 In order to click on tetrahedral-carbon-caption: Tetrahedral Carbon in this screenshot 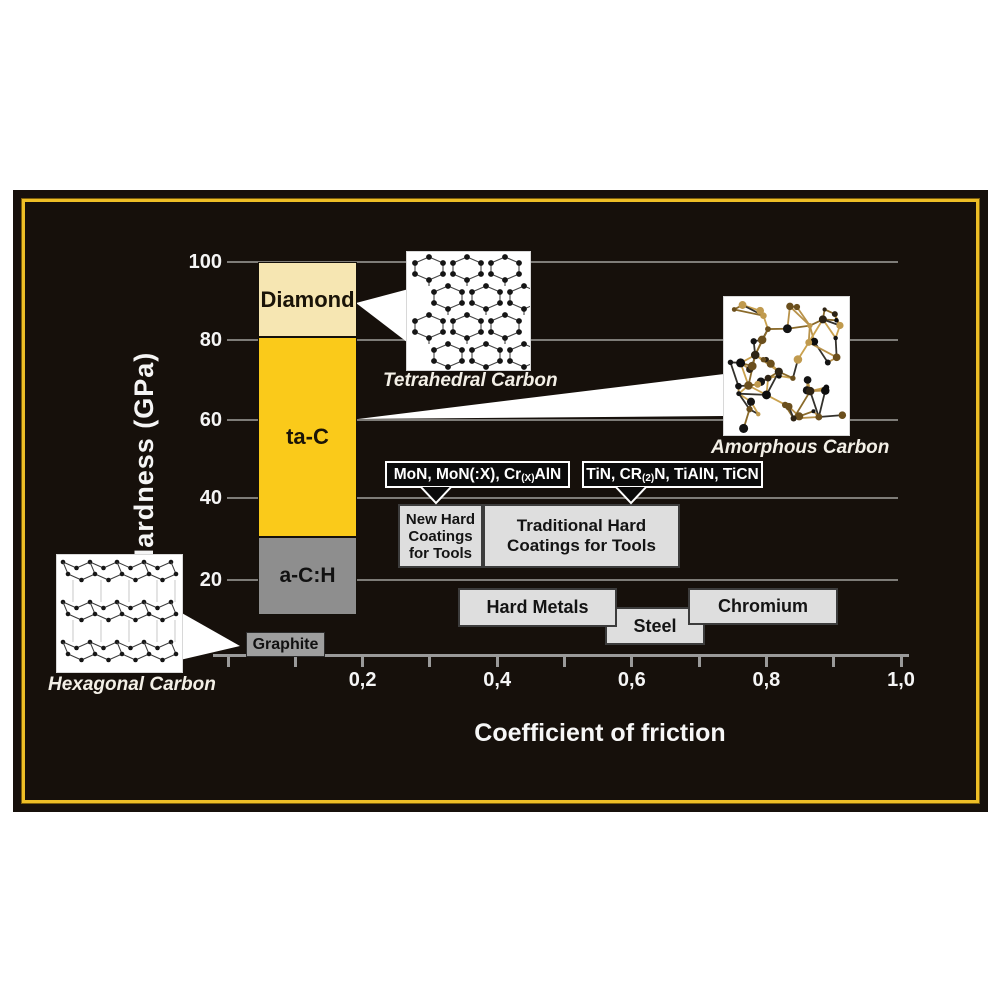, I will do `click(470, 380)`.